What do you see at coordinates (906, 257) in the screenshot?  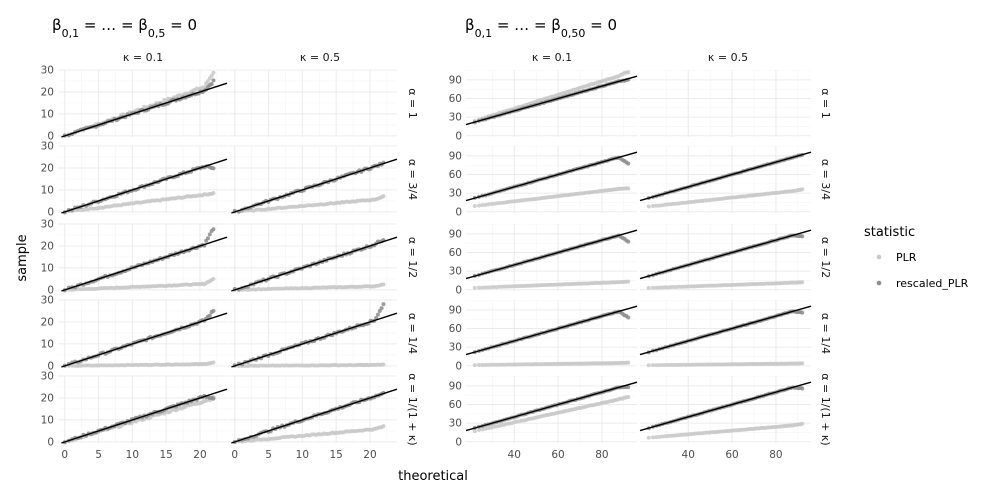 I see `legend-label-plr: PLR` at bounding box center [906, 257].